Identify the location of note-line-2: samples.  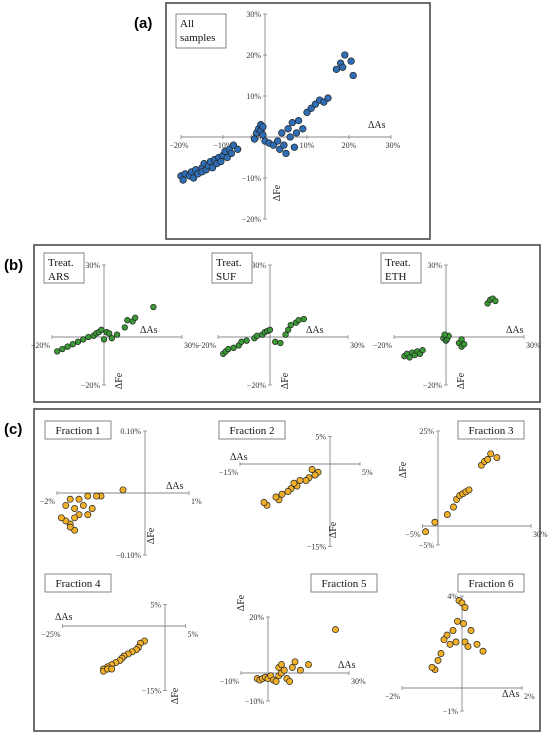
(197, 38).